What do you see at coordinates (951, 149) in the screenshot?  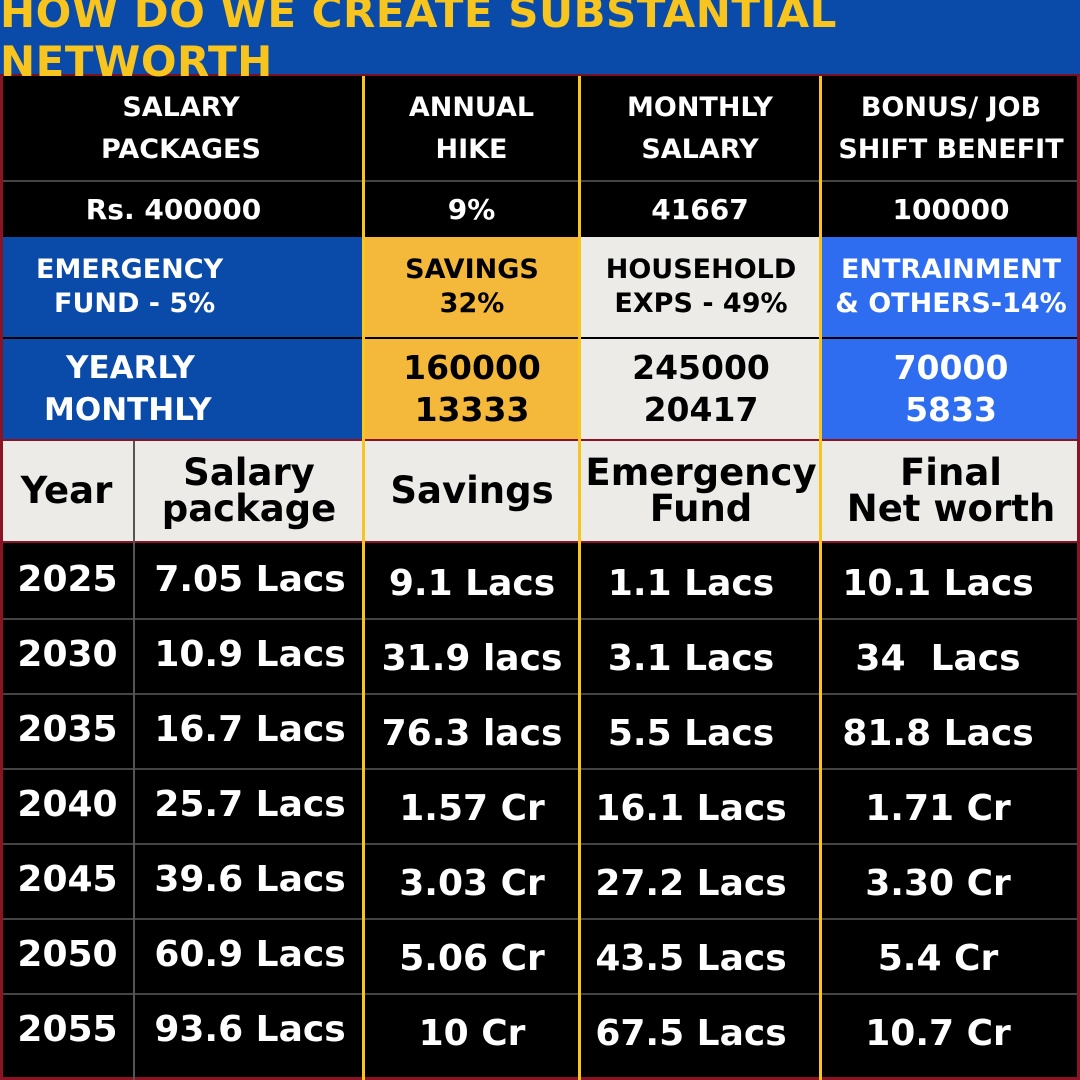 I see `header-line: SHIFT BENEFIT` at bounding box center [951, 149].